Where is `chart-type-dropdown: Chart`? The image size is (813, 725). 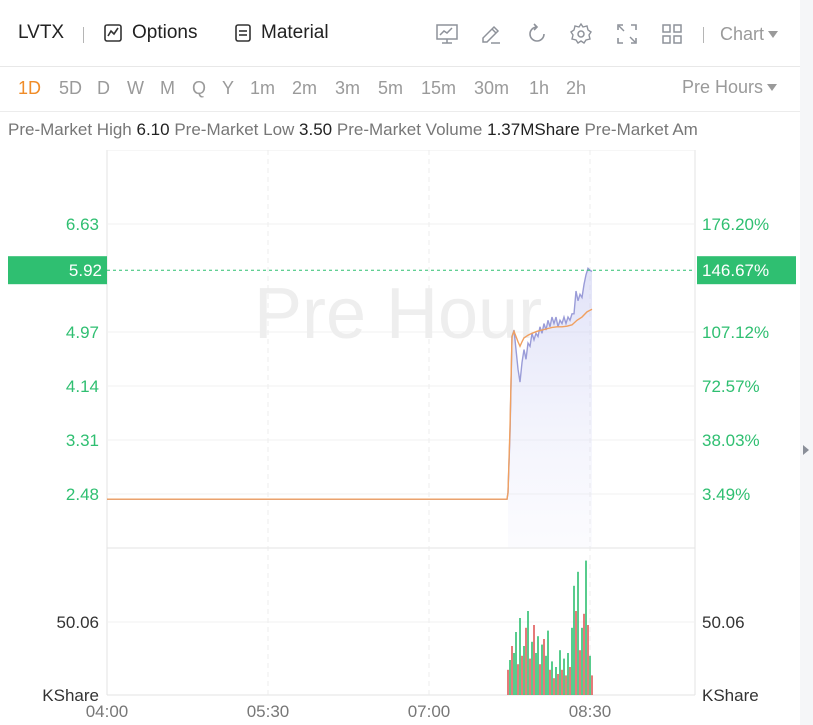 chart-type-dropdown: Chart is located at coordinates (749, 34).